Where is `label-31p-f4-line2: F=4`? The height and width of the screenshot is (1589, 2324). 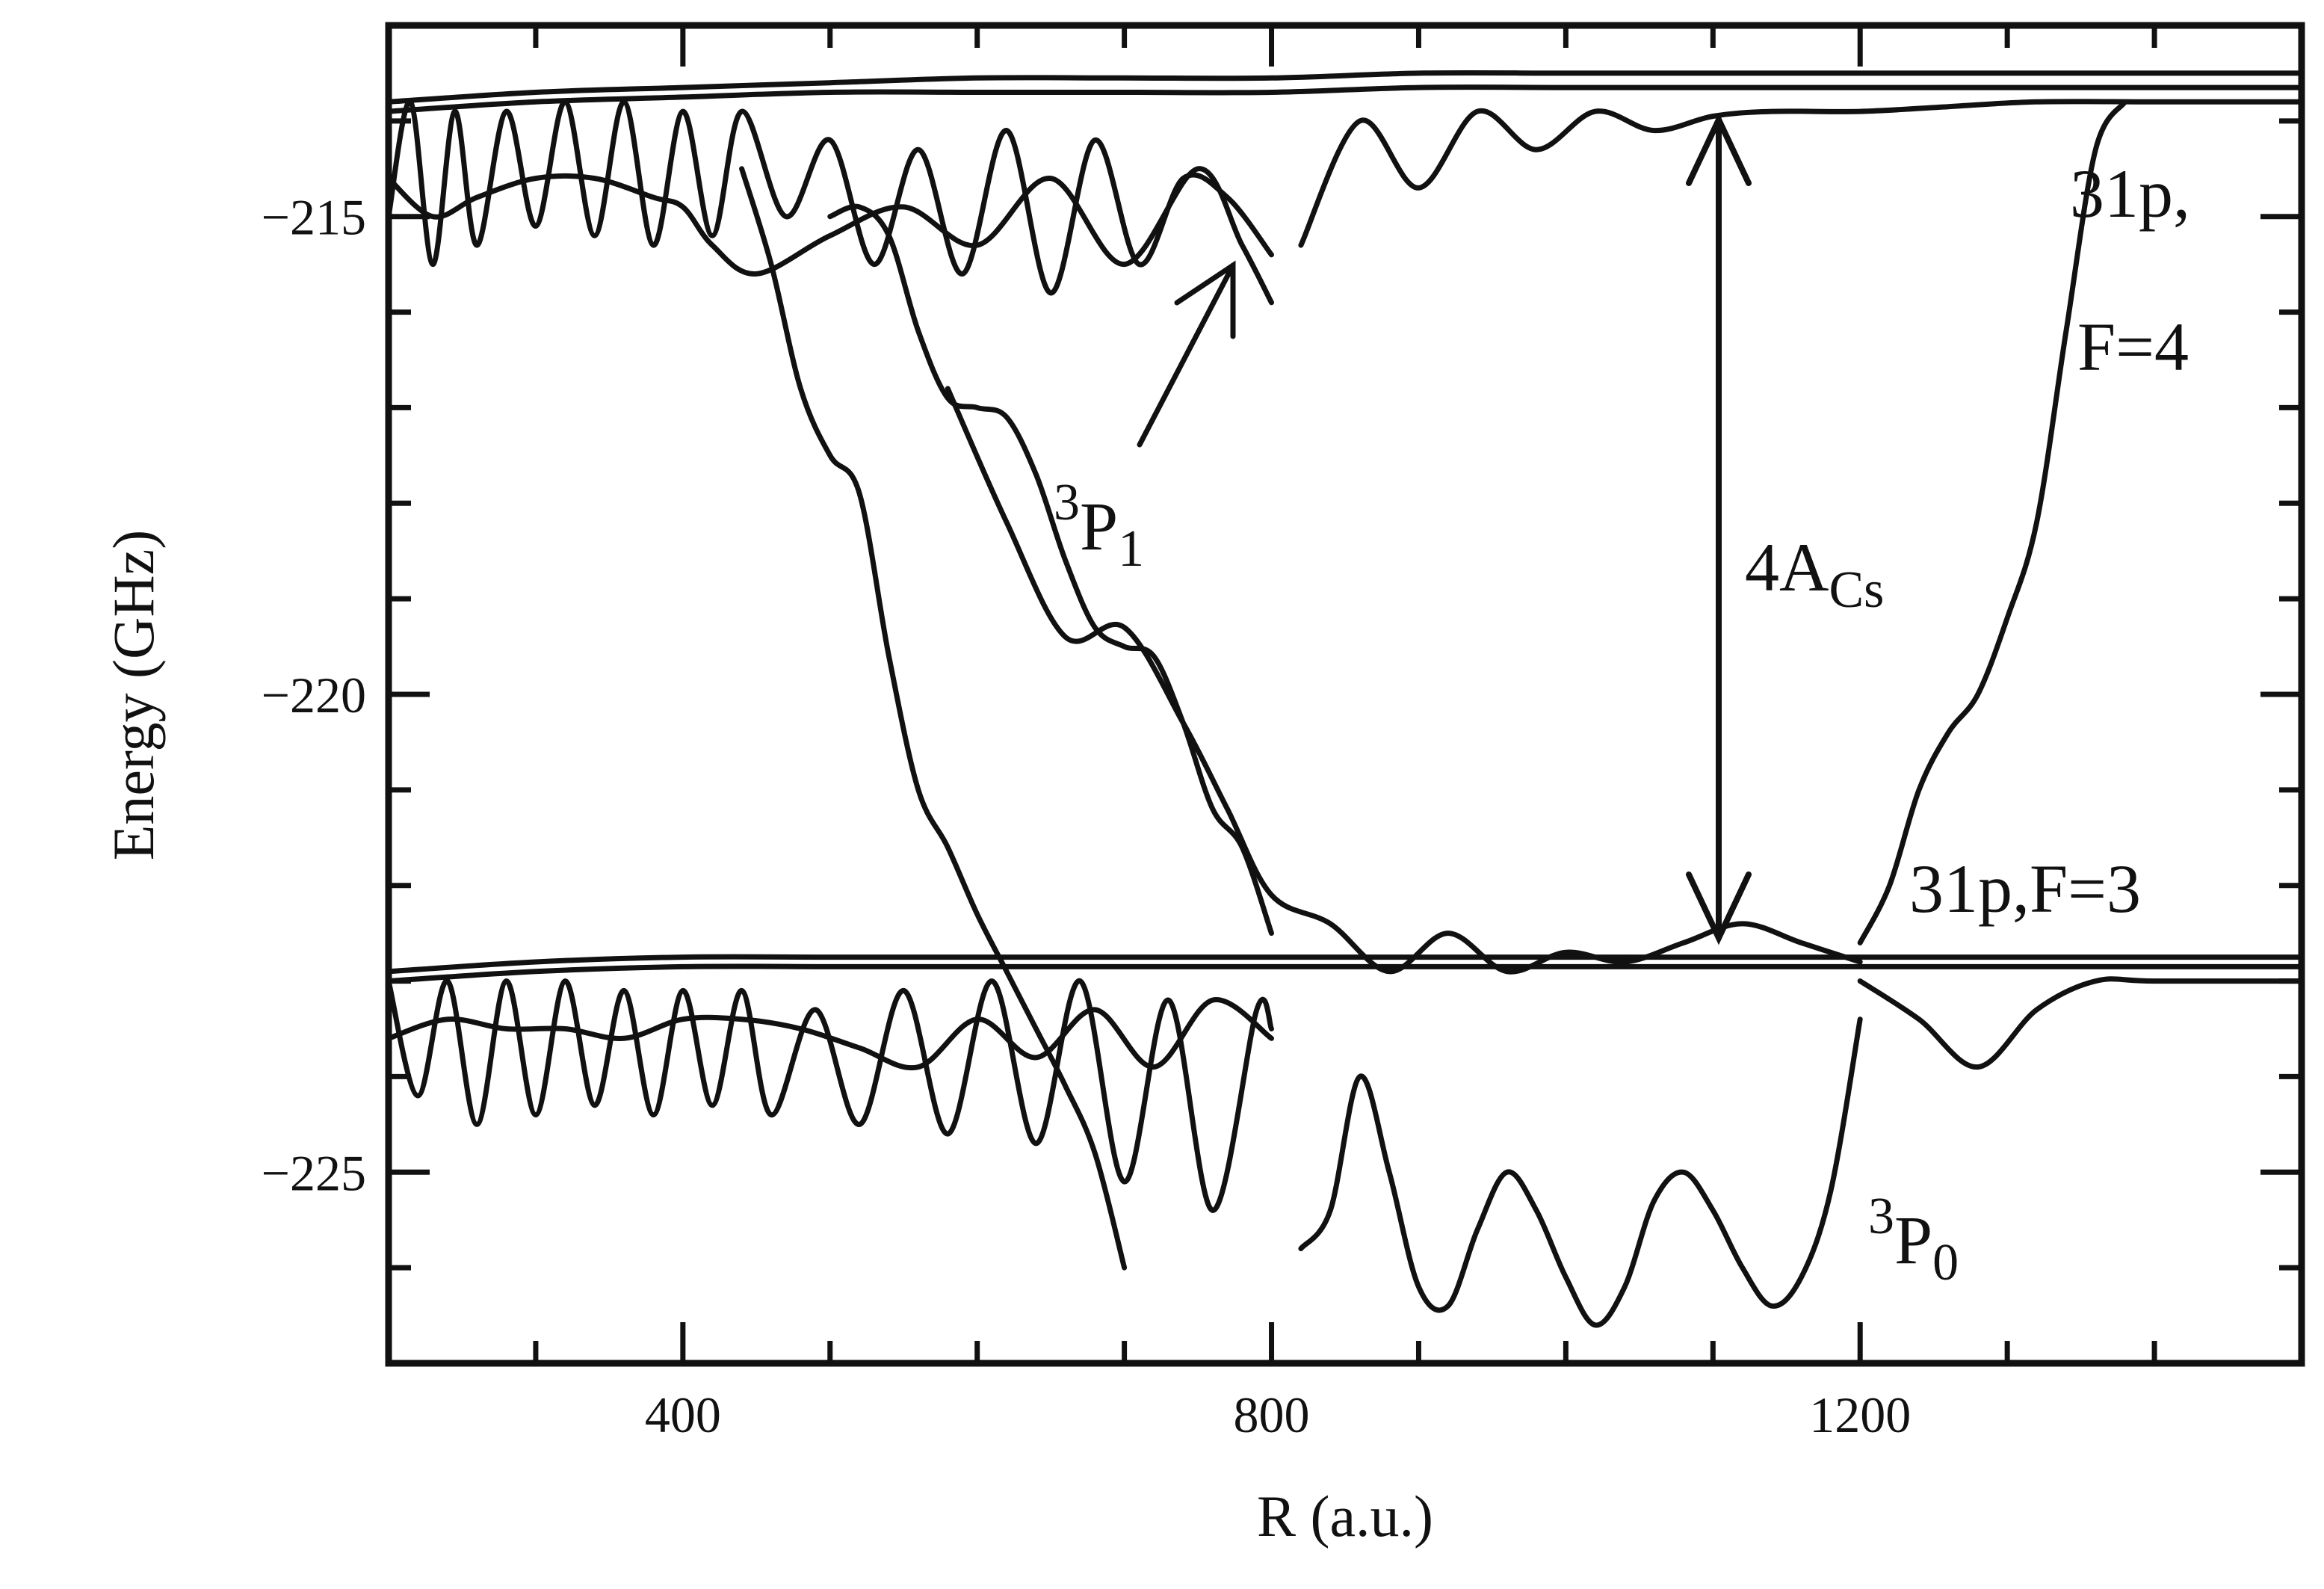
label-31p-f4-line2: F=4 is located at coordinates (2133, 347).